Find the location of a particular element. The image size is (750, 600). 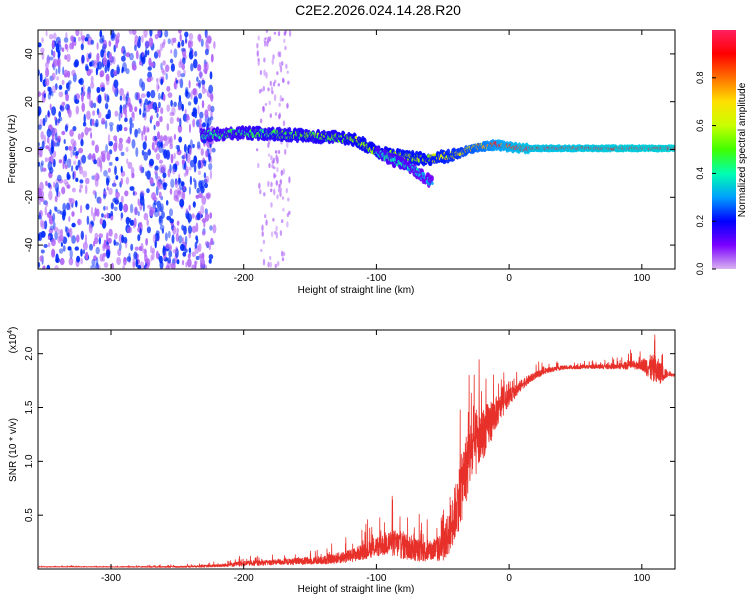

x-tick-label: -300 is located at coordinates (111, 278).